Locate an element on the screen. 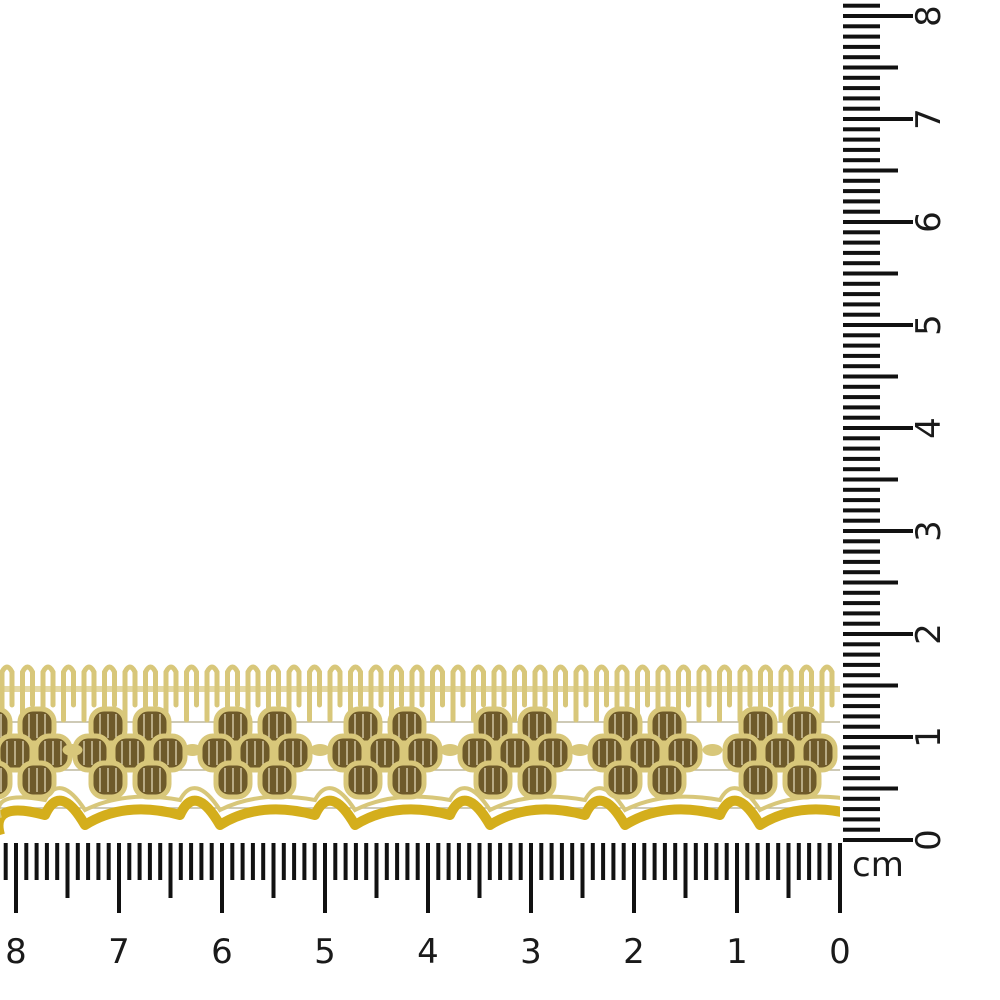 The image size is (1000, 1000). horizontal-ruler: 0 1 2 3 4 5 6 7 8 is located at coordinates (427, 907).